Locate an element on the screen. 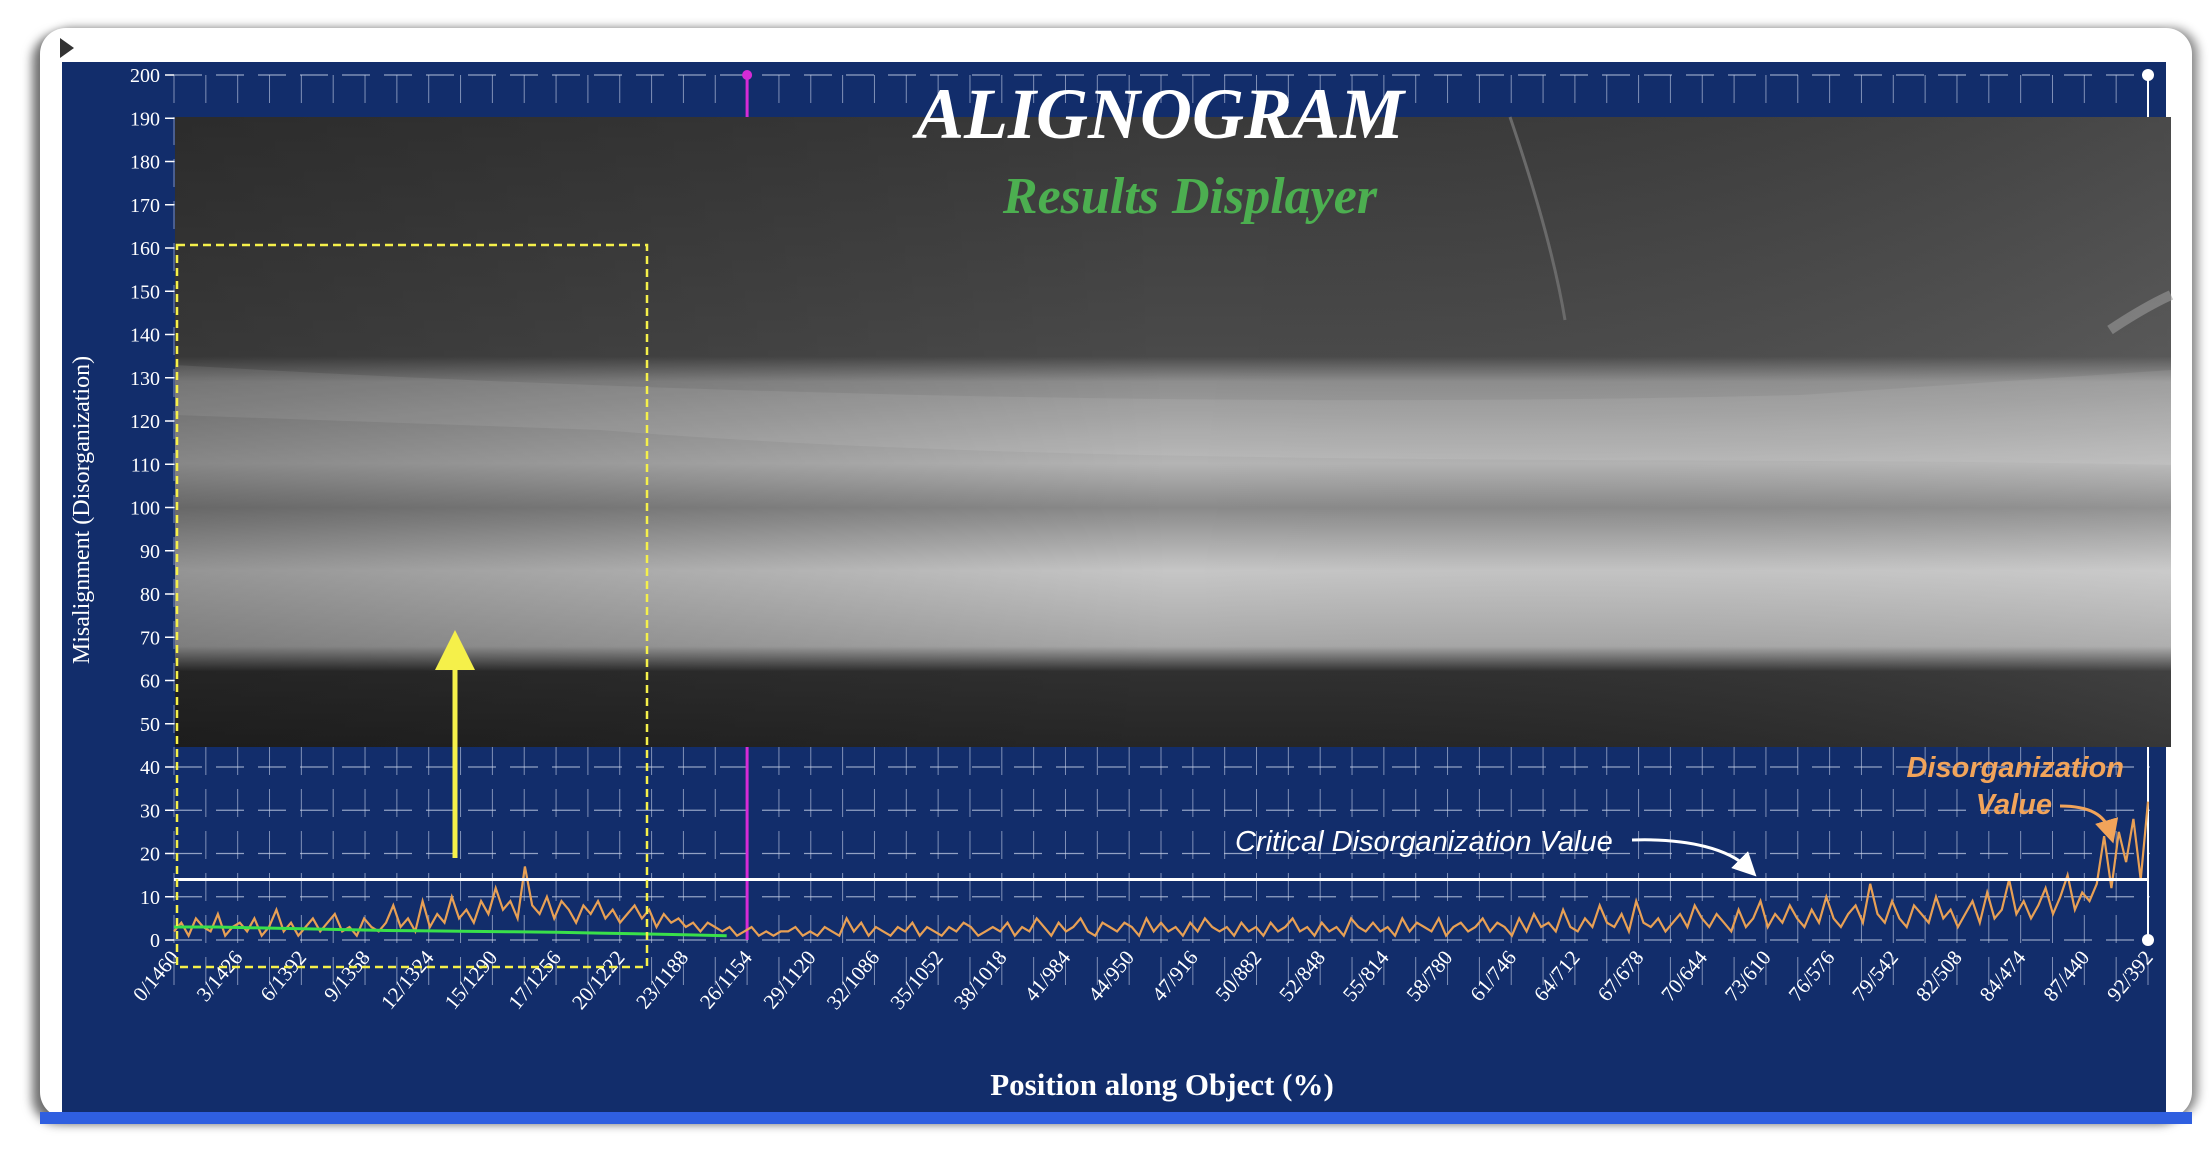 The height and width of the screenshot is (1155, 2211). x-tick-label: 26/1154 is located at coordinates (726, 979).